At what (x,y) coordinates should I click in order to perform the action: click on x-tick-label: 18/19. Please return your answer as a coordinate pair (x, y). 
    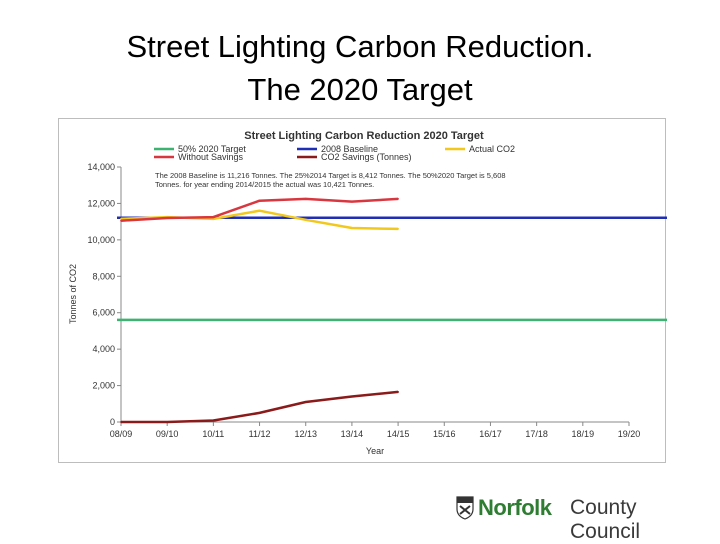
    Looking at the image, I should click on (583, 434).